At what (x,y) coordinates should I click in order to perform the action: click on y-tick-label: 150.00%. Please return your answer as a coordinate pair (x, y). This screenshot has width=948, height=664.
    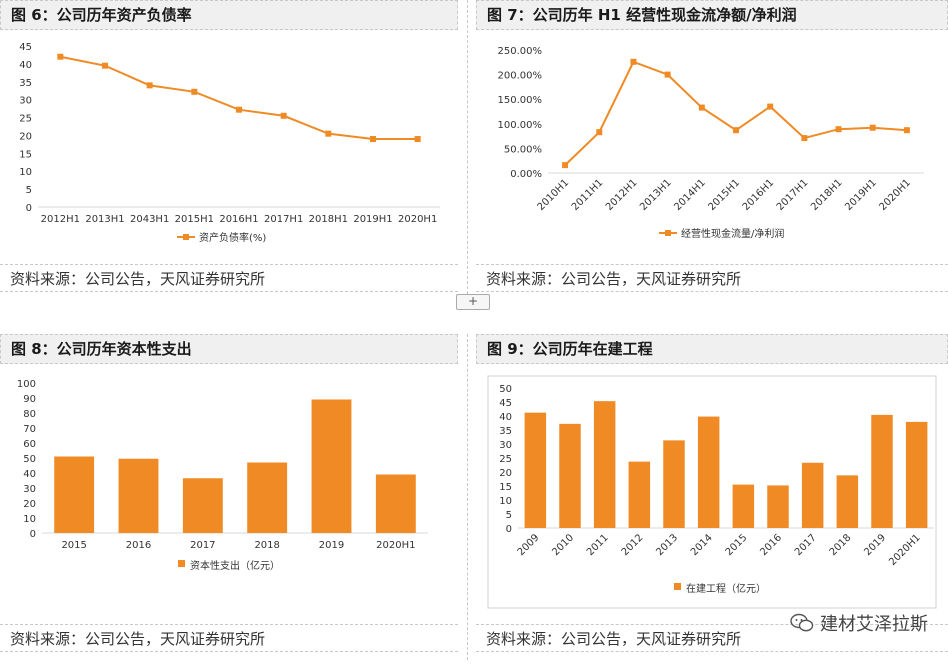
    Looking at the image, I should click on (520, 100).